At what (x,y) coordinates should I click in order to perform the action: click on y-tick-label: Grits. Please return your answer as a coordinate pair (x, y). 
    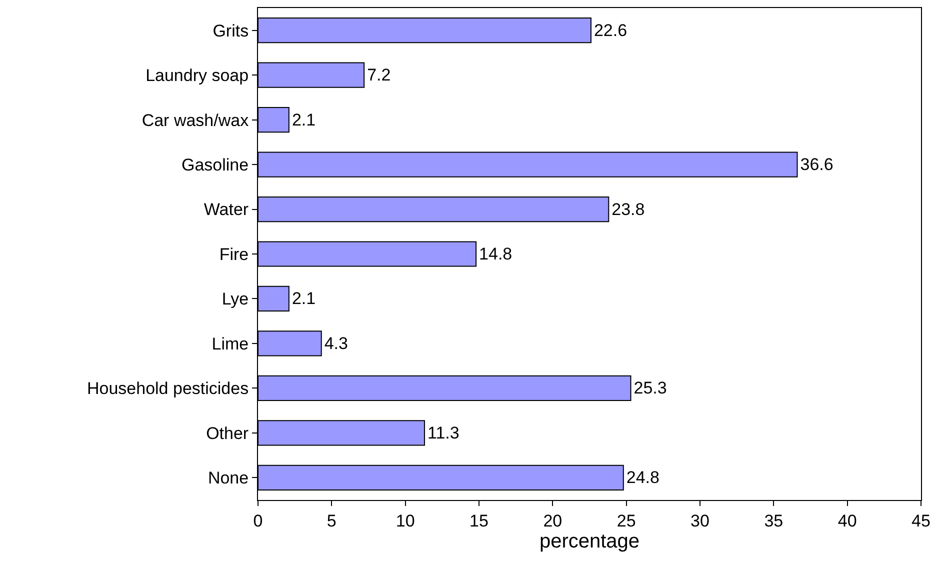
    Looking at the image, I should click on (230, 30).